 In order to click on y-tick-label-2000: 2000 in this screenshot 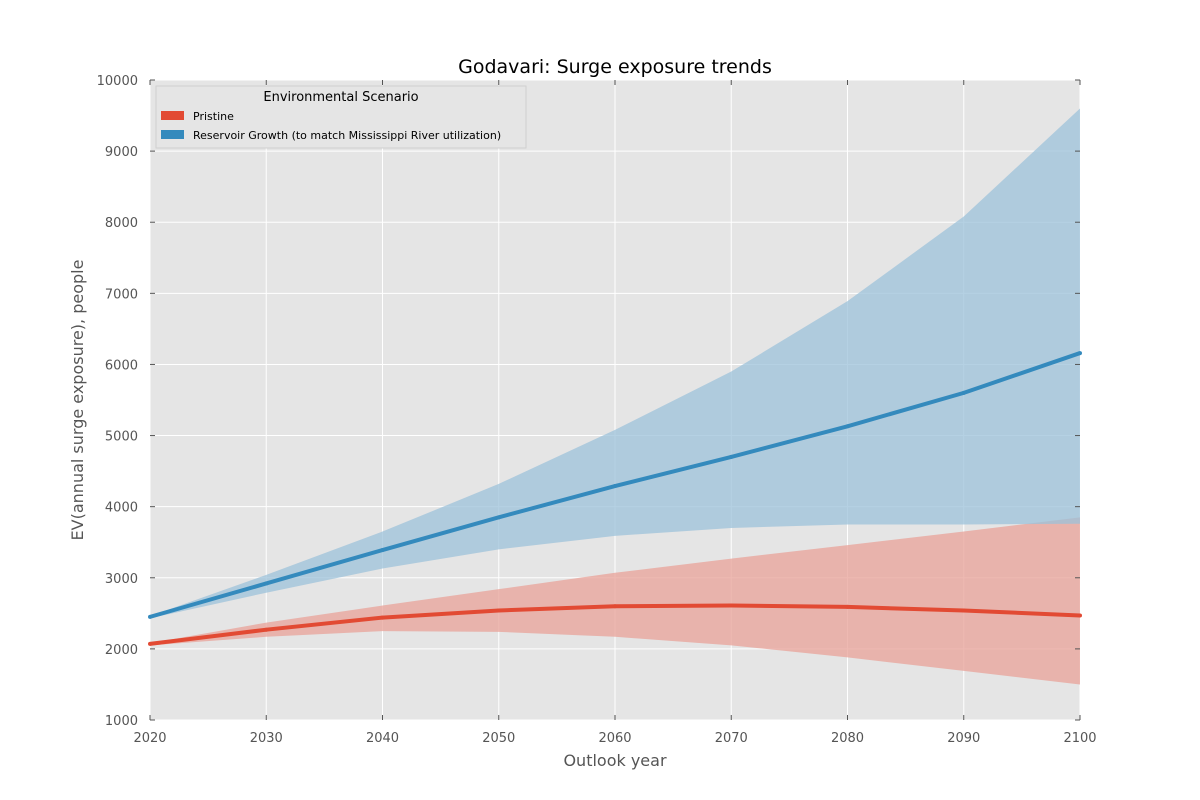, I will do `click(121, 650)`.